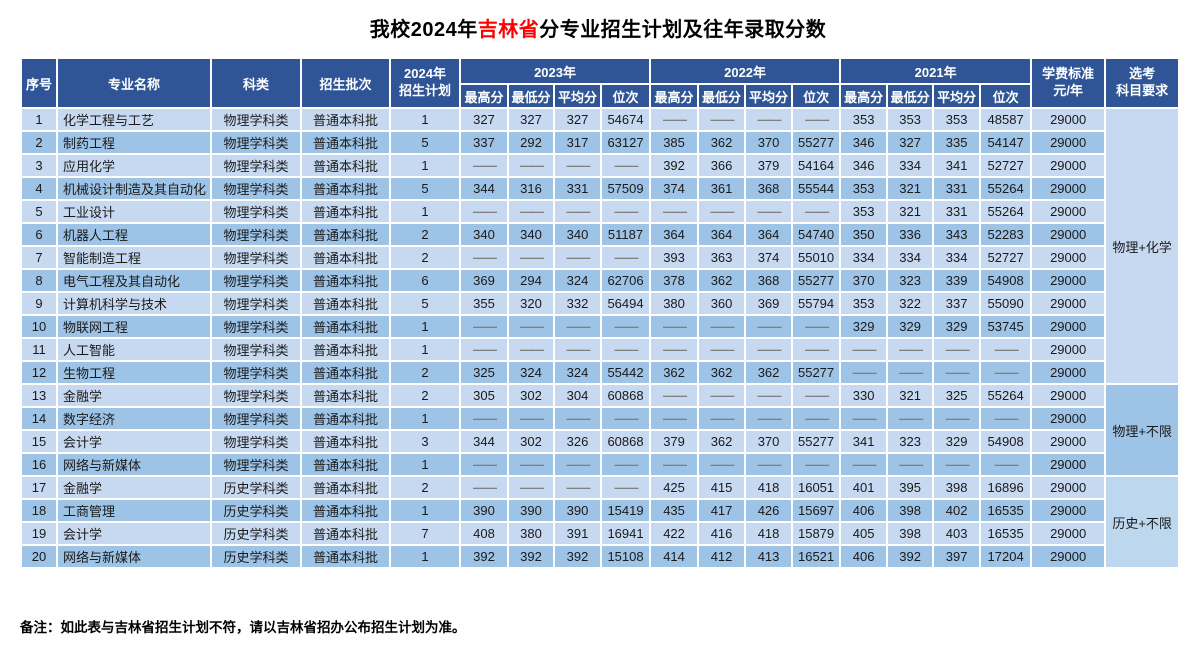  I want to click on cell-2023-max: 408, so click(484, 533).